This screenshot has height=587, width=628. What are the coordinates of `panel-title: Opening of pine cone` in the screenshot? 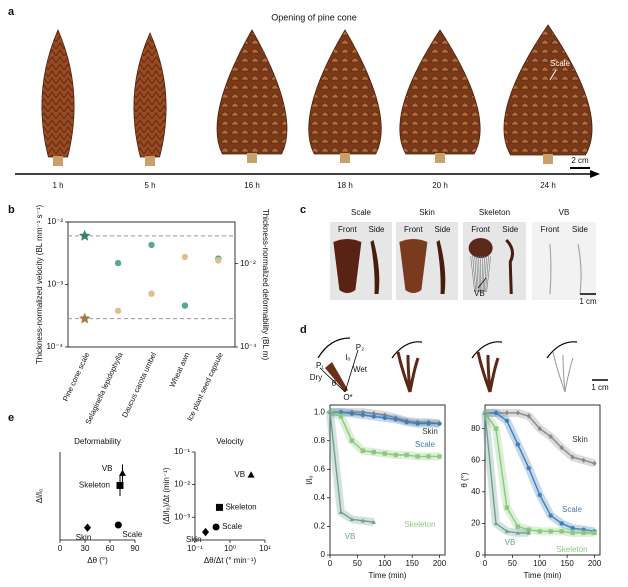 It's located at (314, 17).